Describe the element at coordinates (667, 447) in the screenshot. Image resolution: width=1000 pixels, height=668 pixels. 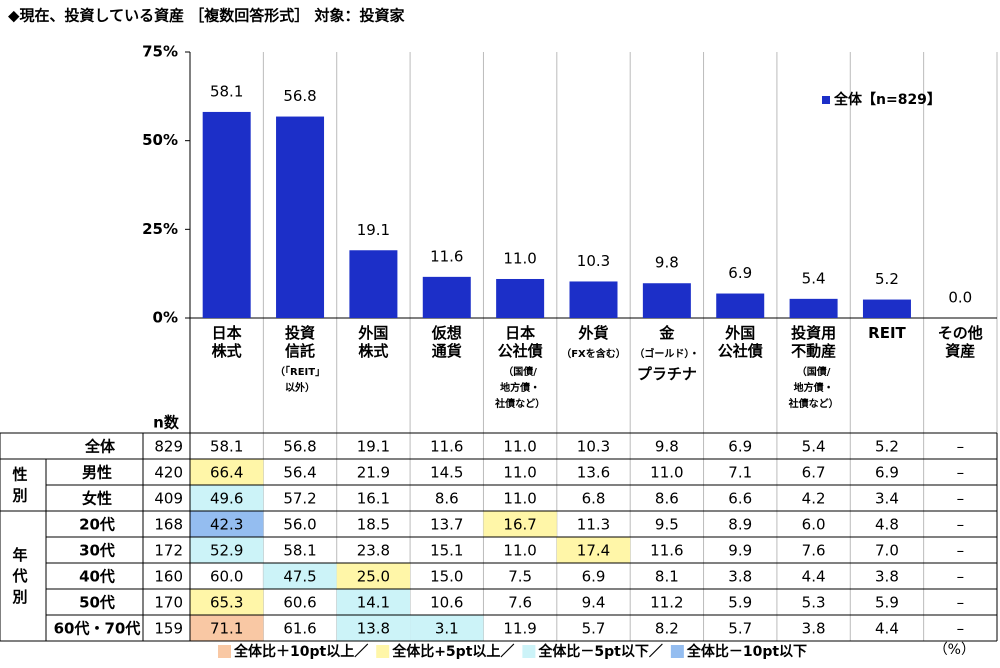
I see `table-cell: 9.8` at that location.